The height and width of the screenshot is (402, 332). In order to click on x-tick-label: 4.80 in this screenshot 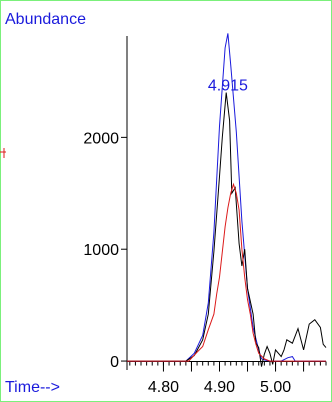, I will do `click(163, 387)`.